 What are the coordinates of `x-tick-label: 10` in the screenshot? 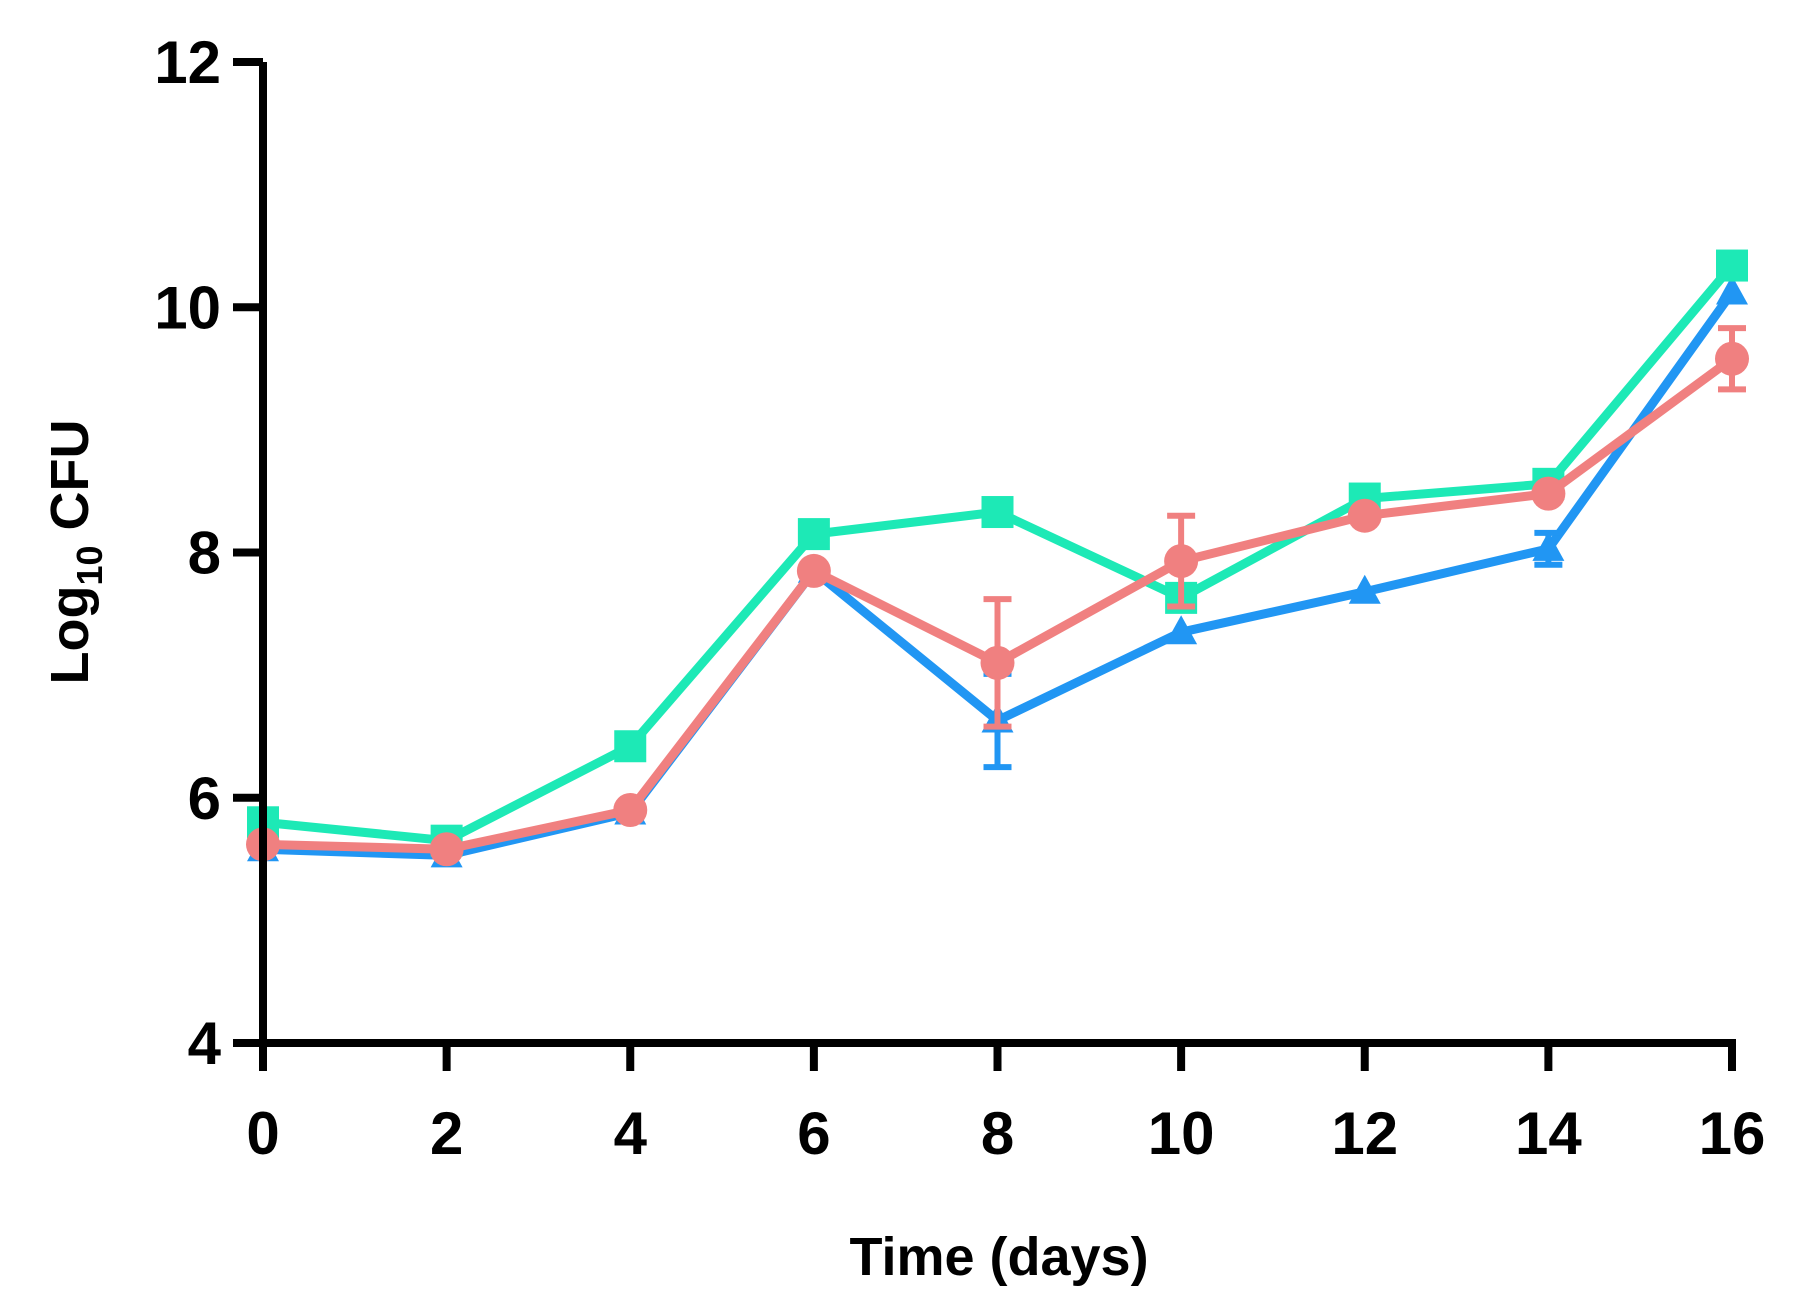 It's located at (1181, 1133).